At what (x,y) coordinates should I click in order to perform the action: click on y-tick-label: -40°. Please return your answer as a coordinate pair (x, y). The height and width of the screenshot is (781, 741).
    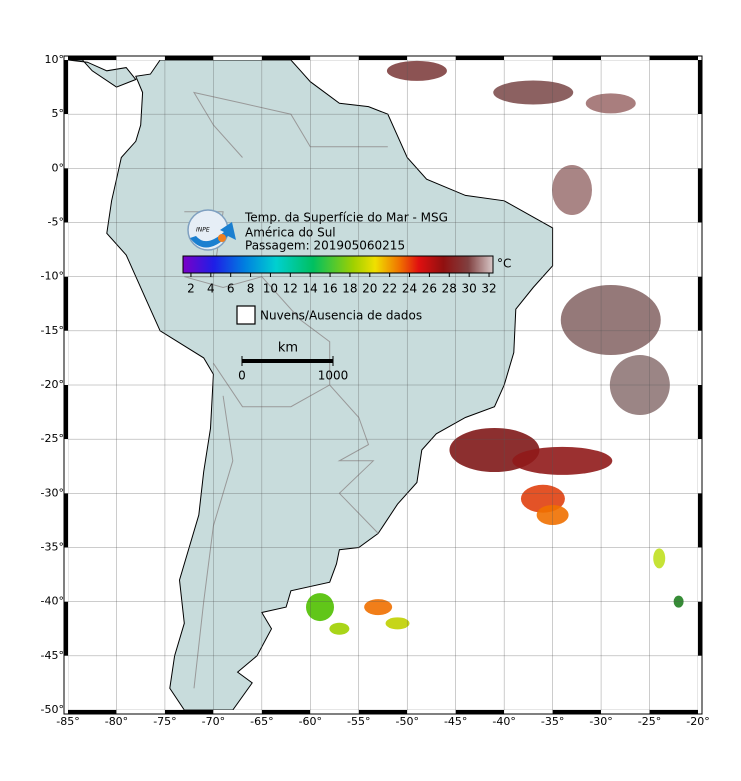
    Looking at the image, I should click on (52, 601).